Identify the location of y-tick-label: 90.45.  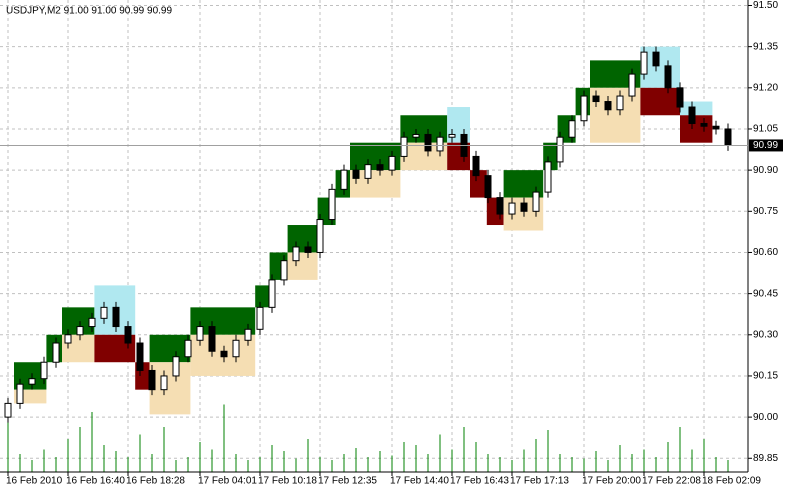
(765, 293).